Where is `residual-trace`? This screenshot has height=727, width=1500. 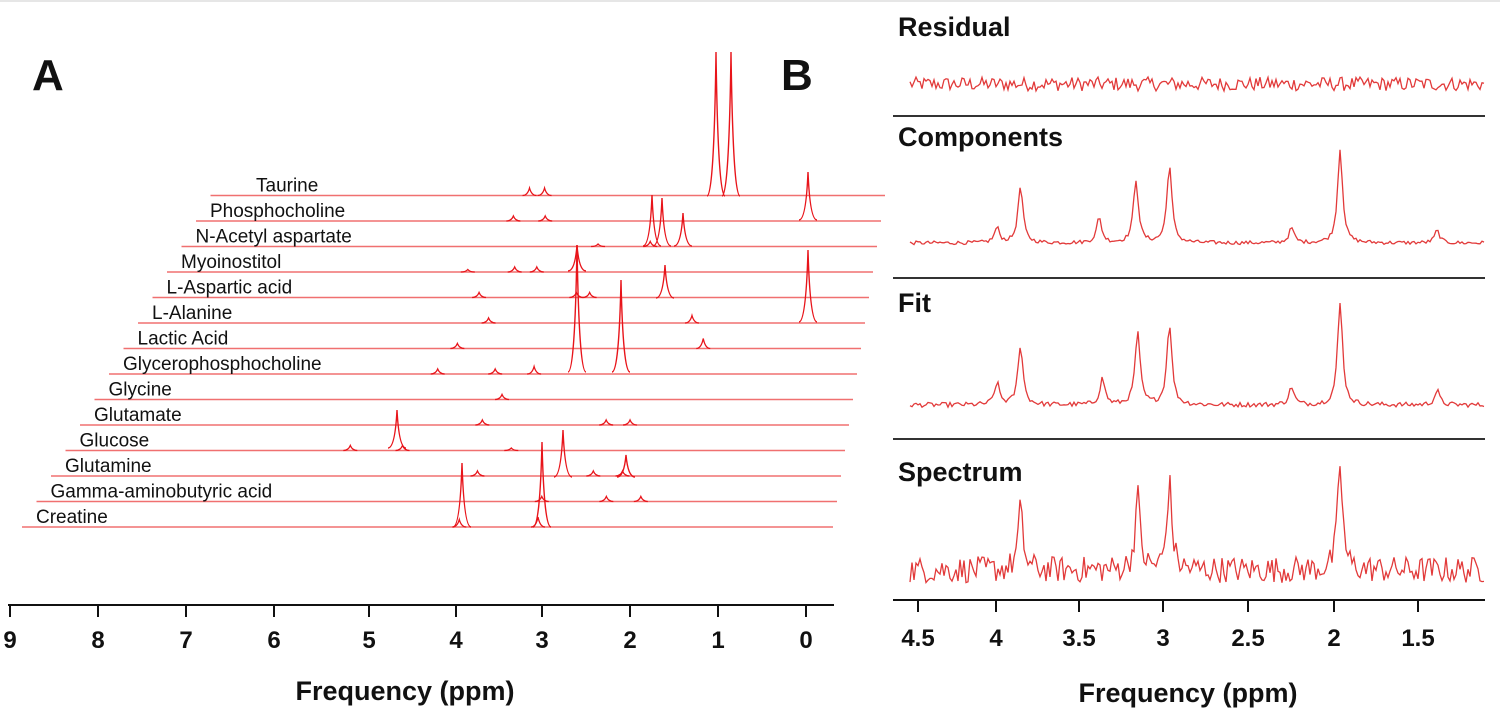 residual-trace is located at coordinates (1197, 83).